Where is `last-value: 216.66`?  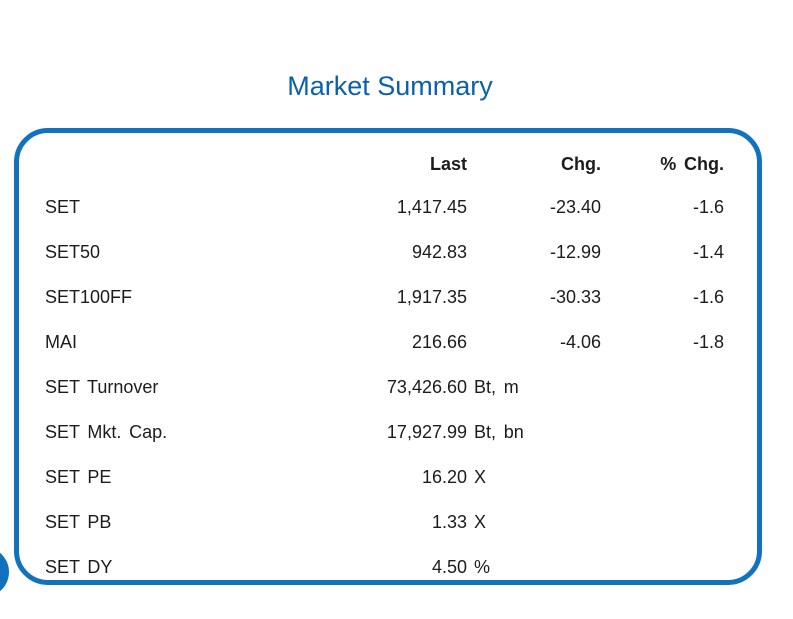 last-value: 216.66 is located at coordinates (439, 342).